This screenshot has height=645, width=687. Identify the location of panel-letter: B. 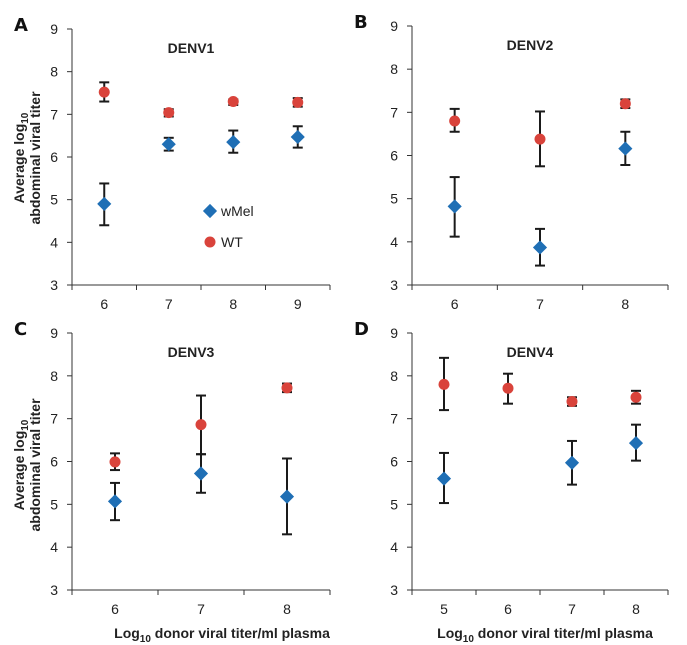
(361, 22).